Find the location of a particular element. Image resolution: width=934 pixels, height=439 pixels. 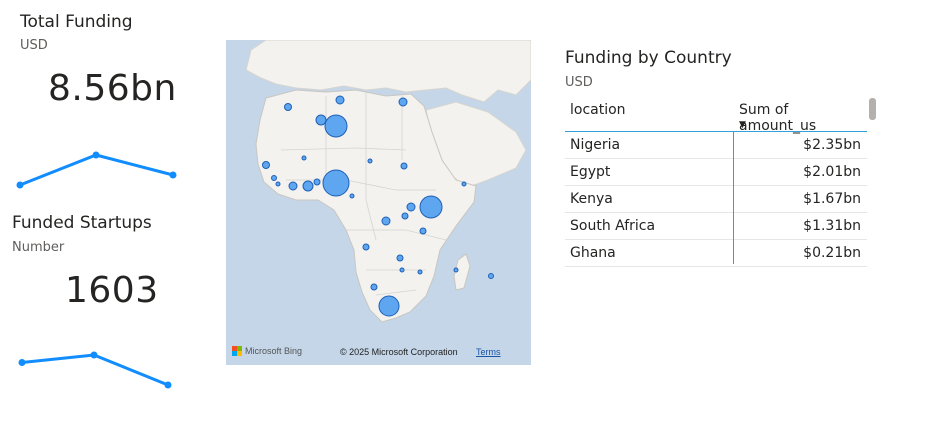

cell-location: Nigeria is located at coordinates (595, 145).